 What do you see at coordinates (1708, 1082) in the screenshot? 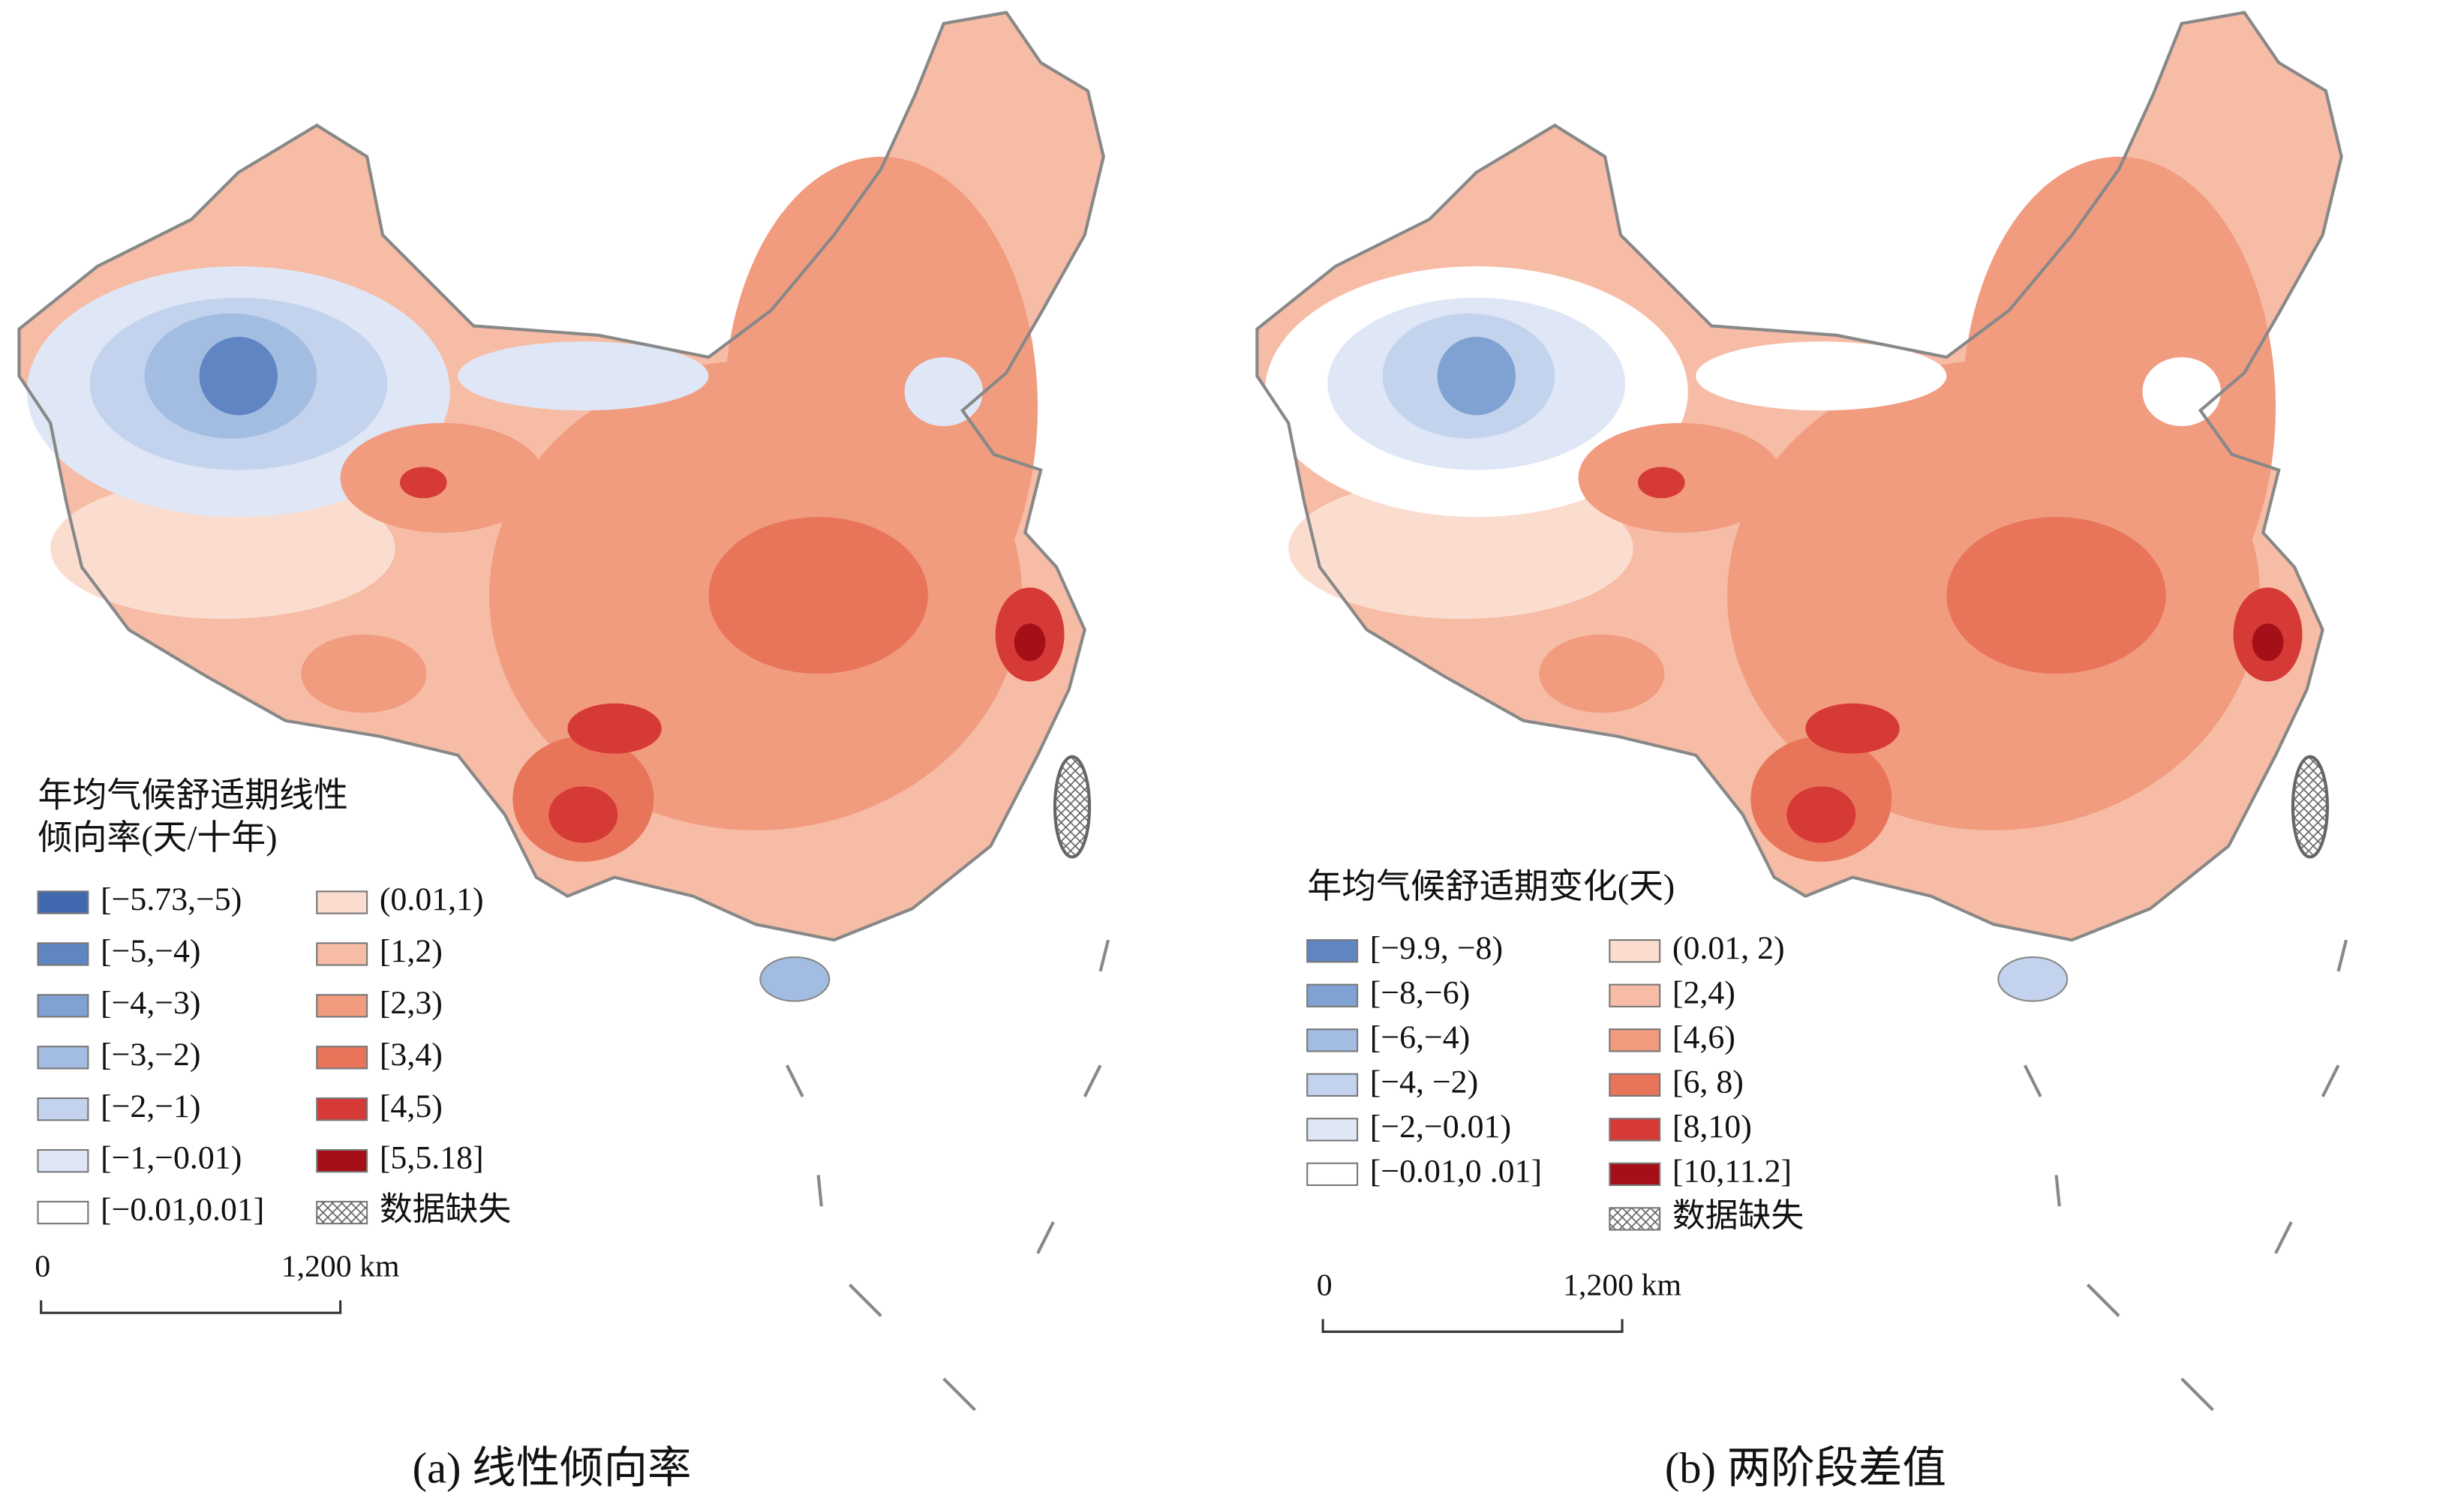
I see `legend-label: [6, 8)` at bounding box center [1708, 1082].